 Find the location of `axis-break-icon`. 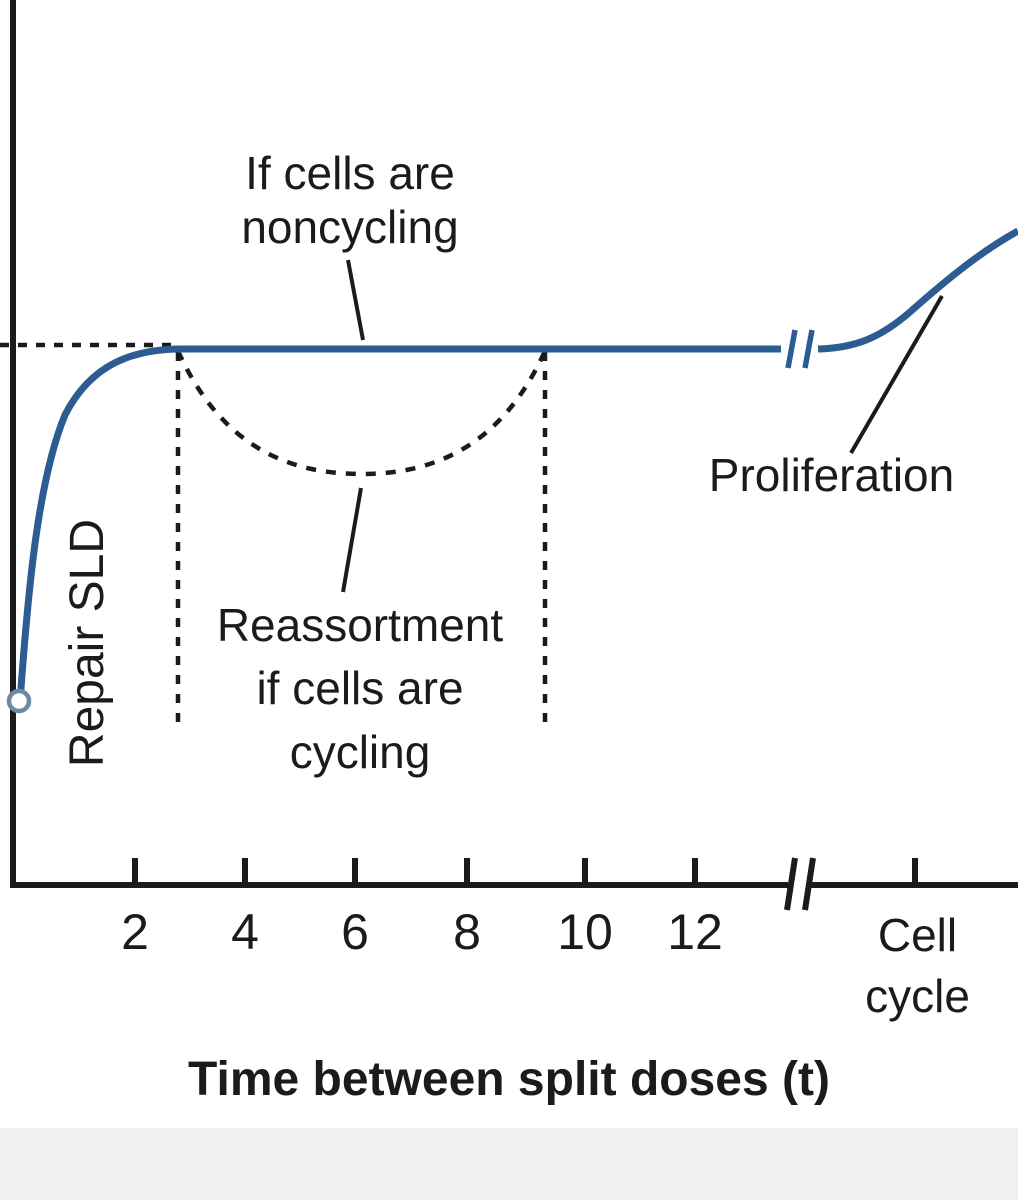

axis-break-icon is located at coordinates (800, 884).